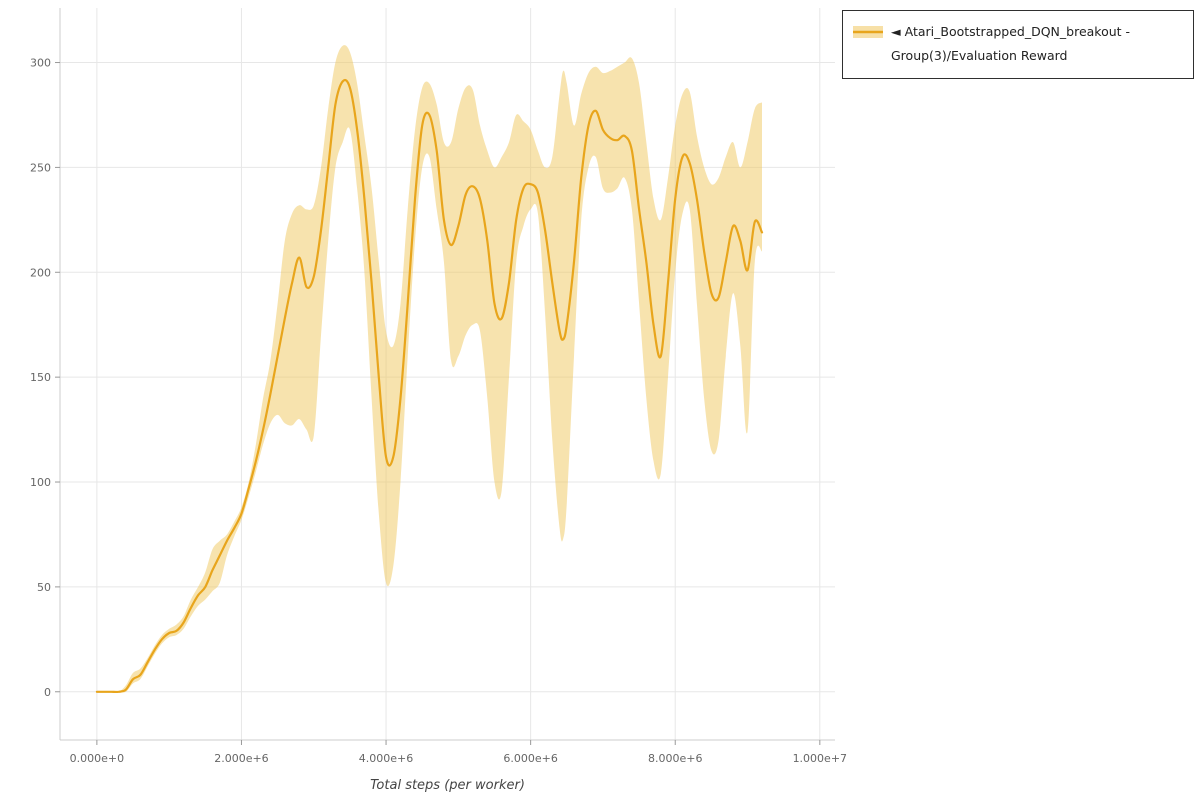  Describe the element at coordinates (868, 32) in the screenshot. I see `legend-swatch-icon` at that location.